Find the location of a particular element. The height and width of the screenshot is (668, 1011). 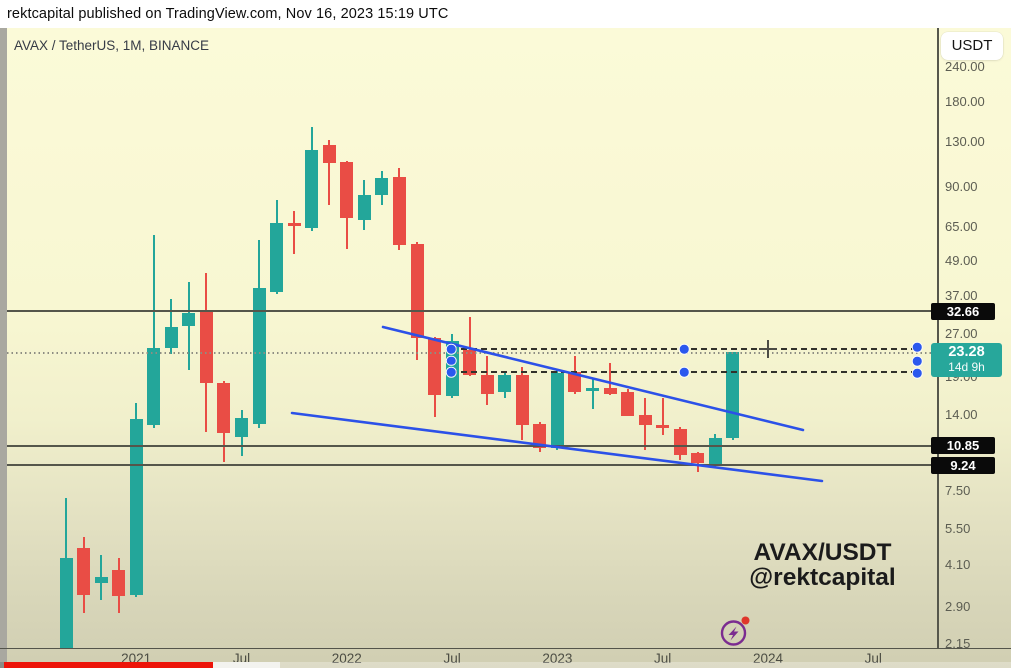

watermark-handle: @rektcapital is located at coordinates (822, 577).